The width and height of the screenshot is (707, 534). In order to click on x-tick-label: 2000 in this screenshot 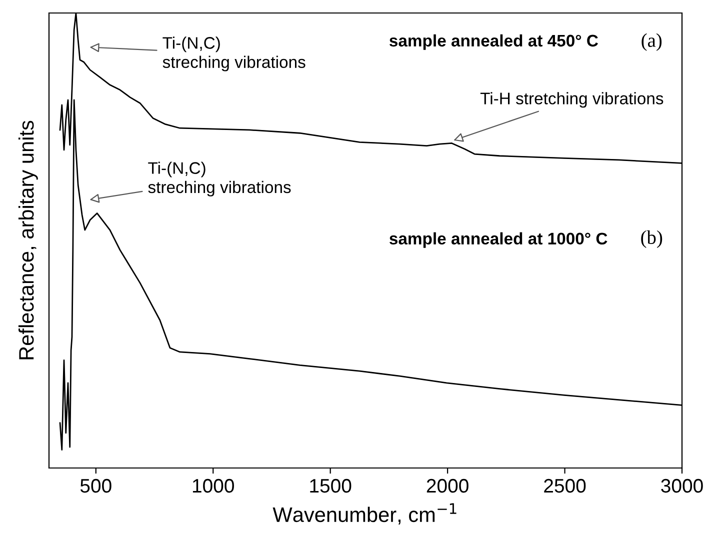, I will do `click(447, 485)`.